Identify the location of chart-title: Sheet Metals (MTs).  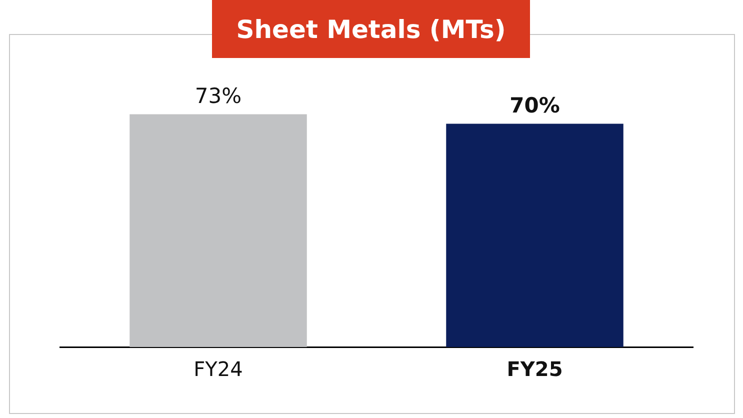
(371, 29).